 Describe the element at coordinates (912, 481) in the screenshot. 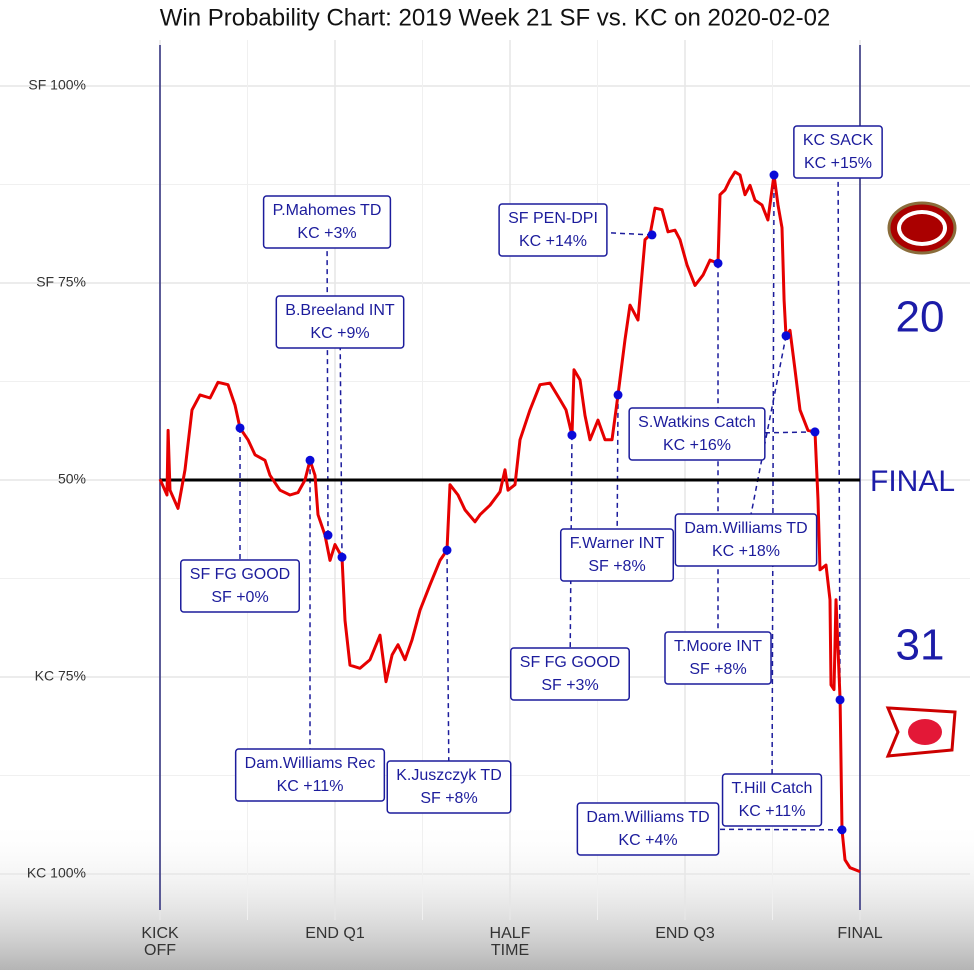

I see `end-label: FINAL` at that location.